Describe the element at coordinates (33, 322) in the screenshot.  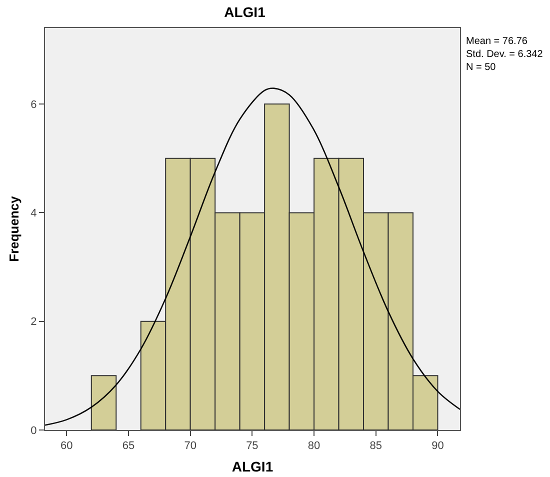
I see `y-tick-label: 2` at that location.